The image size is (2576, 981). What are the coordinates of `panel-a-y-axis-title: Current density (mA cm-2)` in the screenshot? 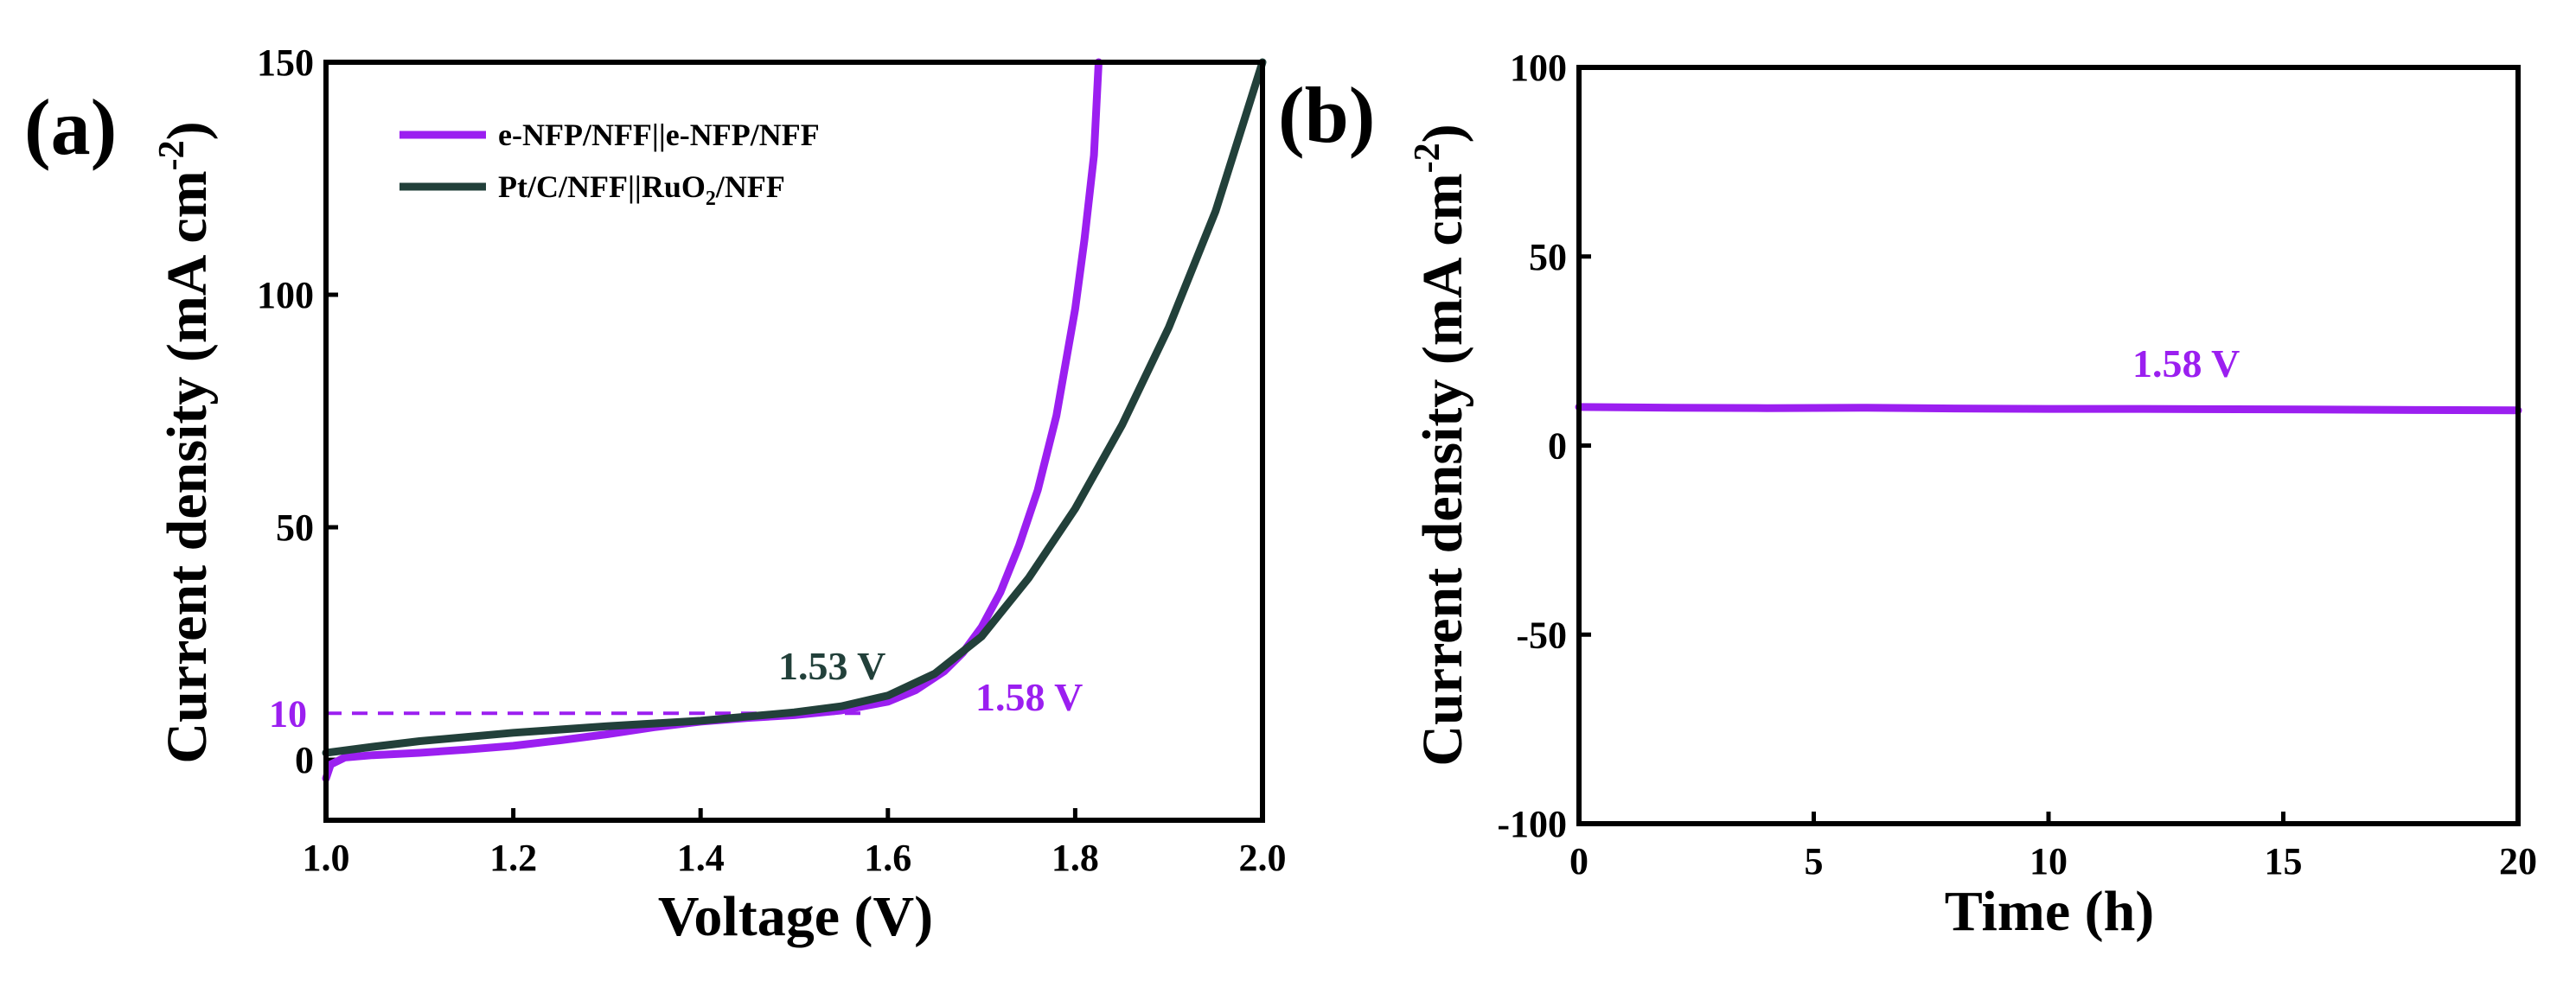 It's located at (186, 442).